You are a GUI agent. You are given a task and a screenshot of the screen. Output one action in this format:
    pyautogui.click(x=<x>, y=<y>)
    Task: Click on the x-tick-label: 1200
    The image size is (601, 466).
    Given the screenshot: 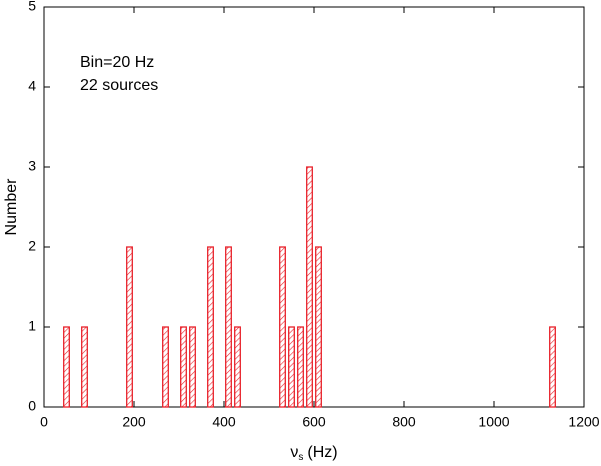 What is the action you would take?
    pyautogui.click(x=583, y=422)
    